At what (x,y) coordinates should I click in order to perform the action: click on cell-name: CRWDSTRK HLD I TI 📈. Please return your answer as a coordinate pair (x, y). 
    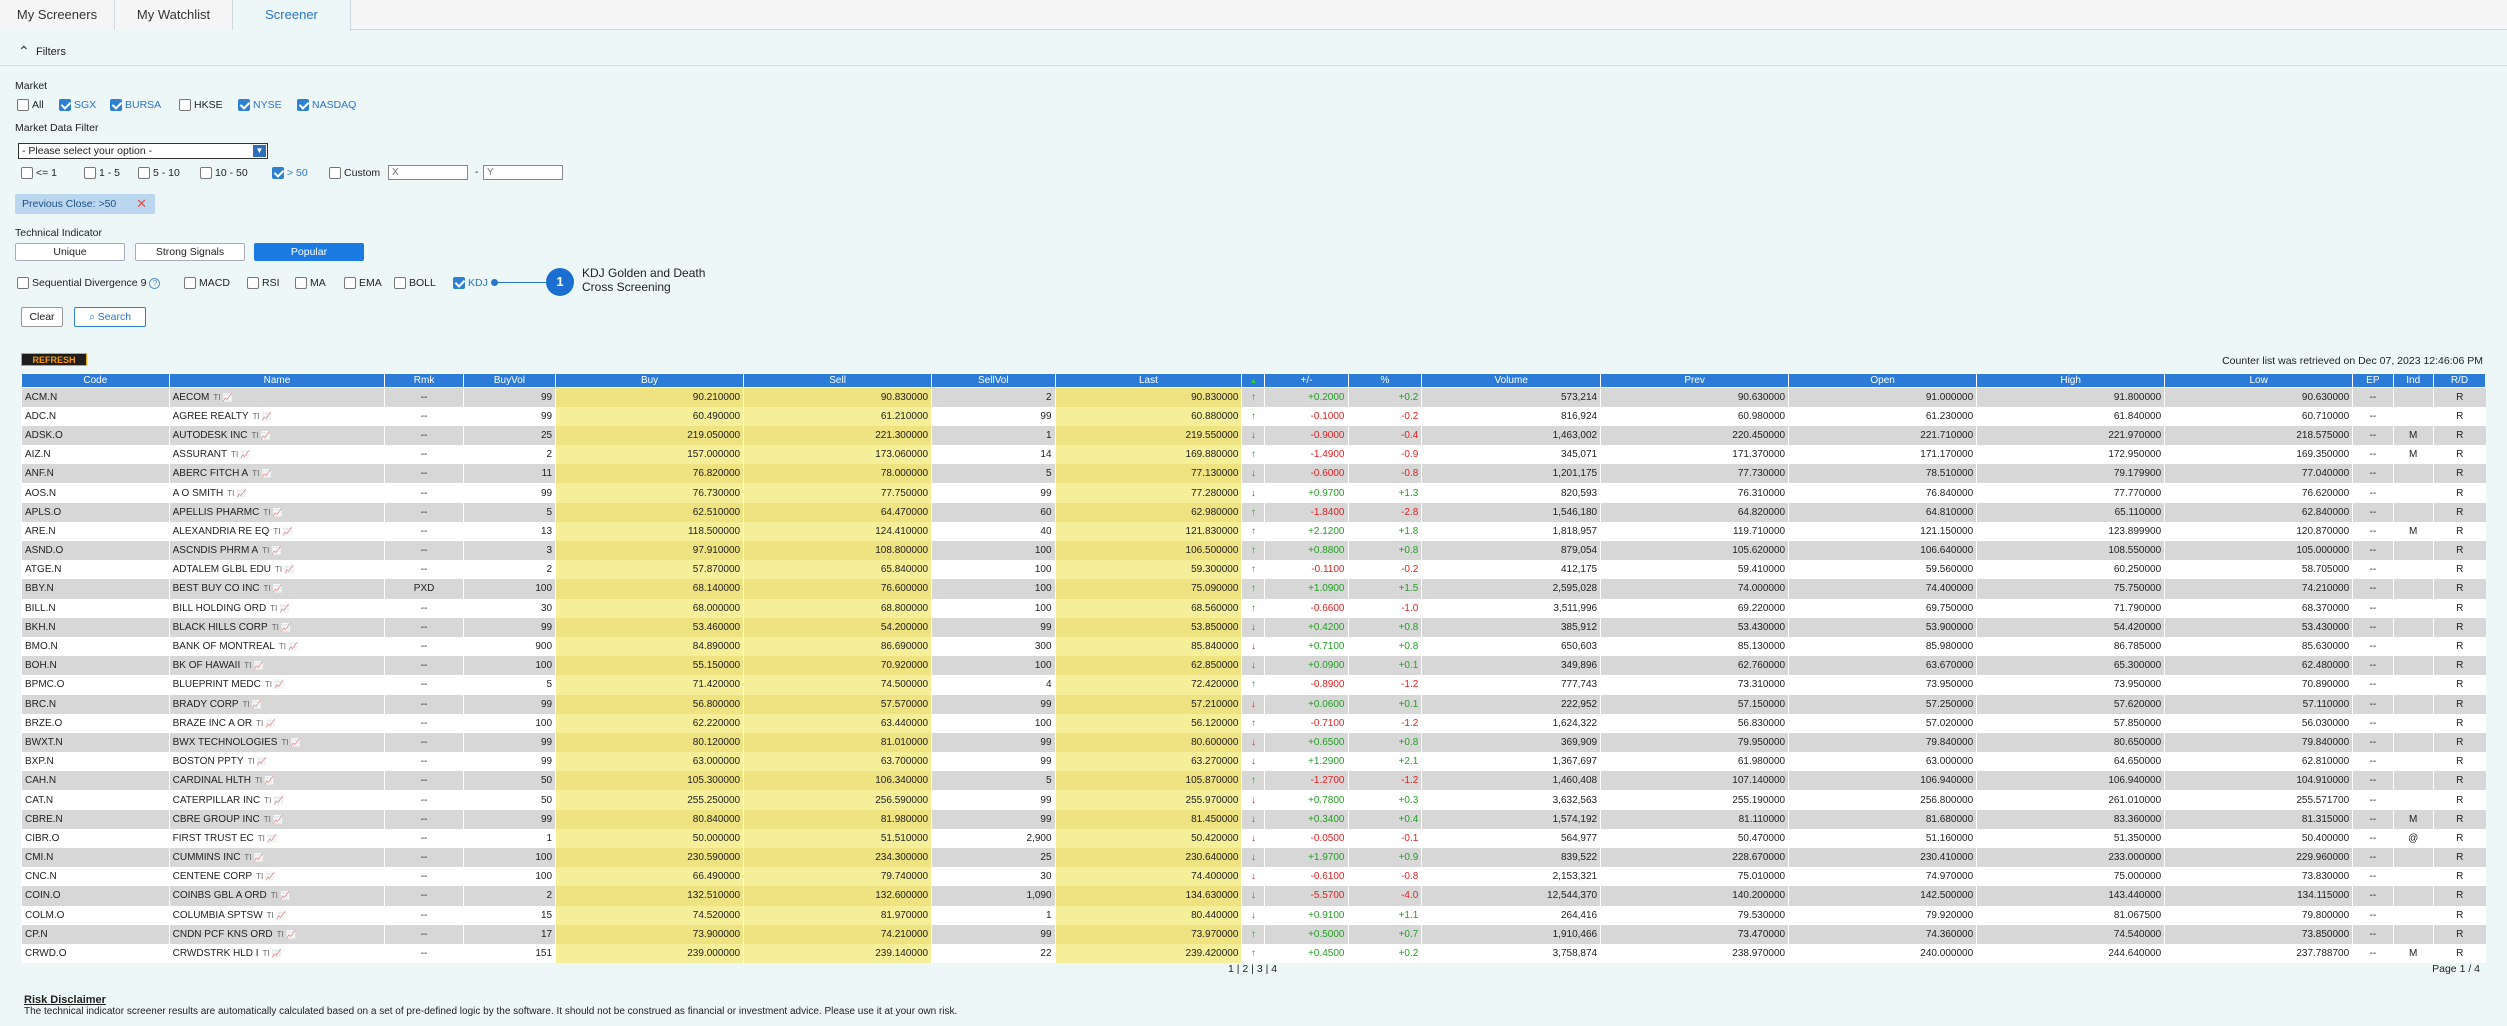
    Looking at the image, I should click on (276, 953).